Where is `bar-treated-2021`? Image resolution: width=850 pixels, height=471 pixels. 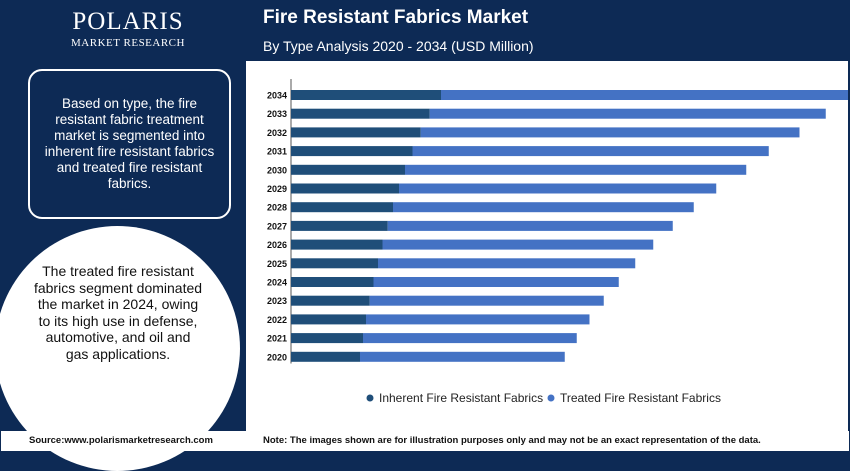
bar-treated-2021 is located at coordinates (470, 338).